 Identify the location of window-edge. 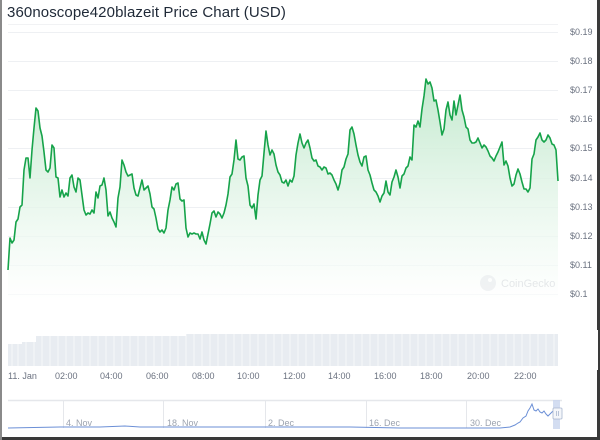
(1, 220).